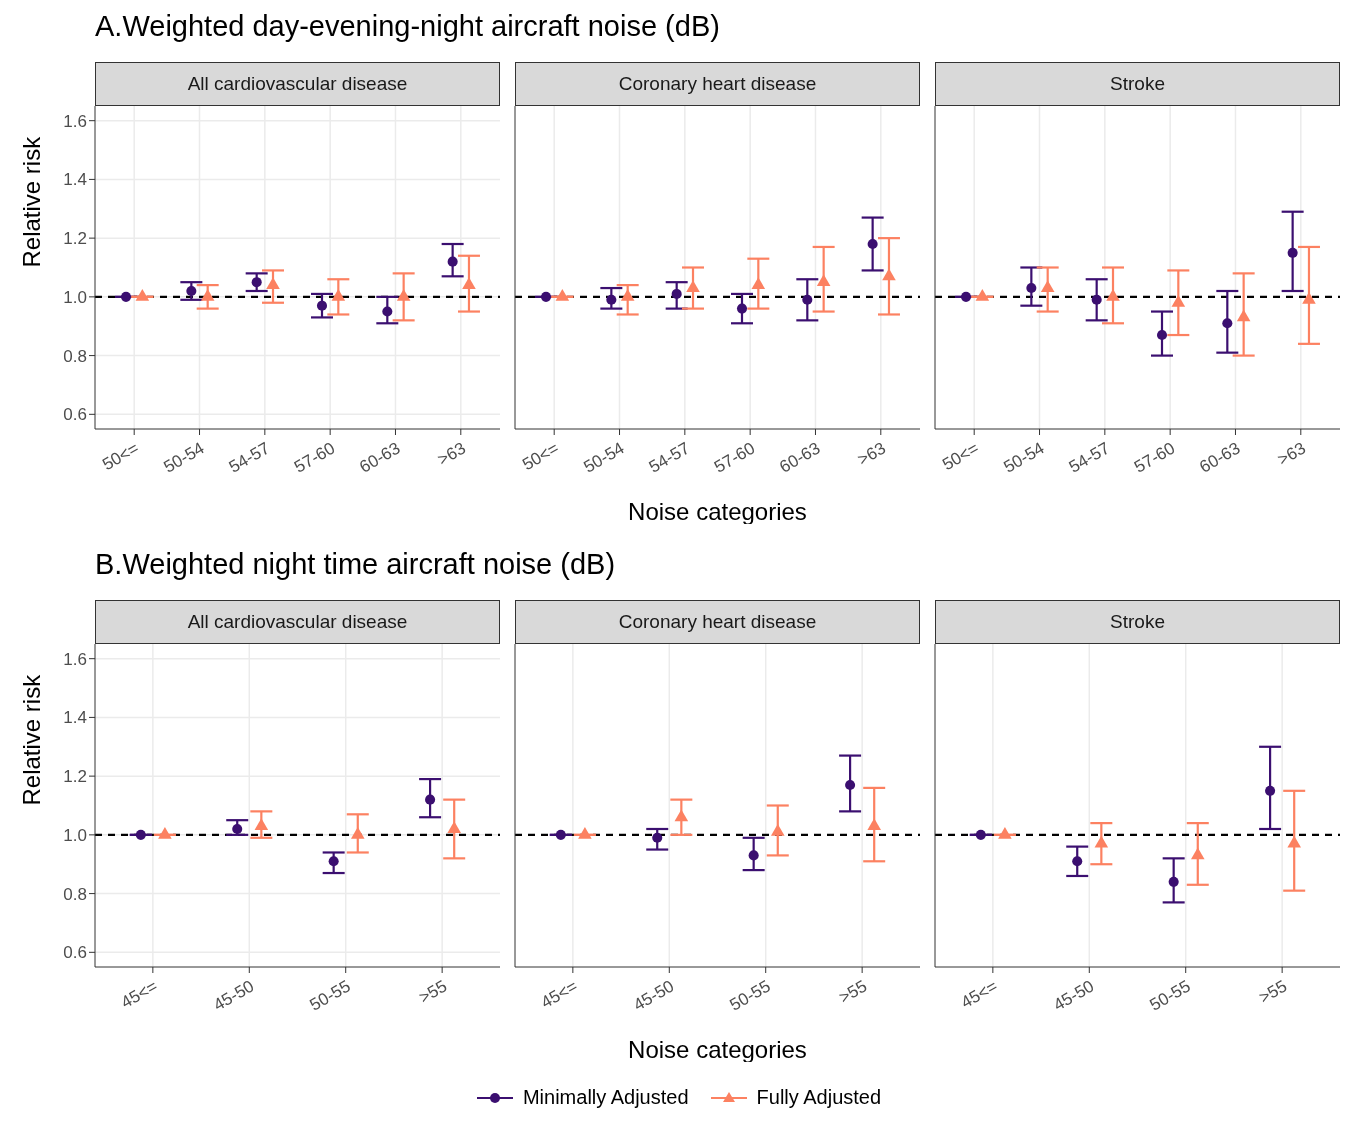  What do you see at coordinates (605, 1097) in the screenshot?
I see `legend-label: Minimally Adjusted` at bounding box center [605, 1097].